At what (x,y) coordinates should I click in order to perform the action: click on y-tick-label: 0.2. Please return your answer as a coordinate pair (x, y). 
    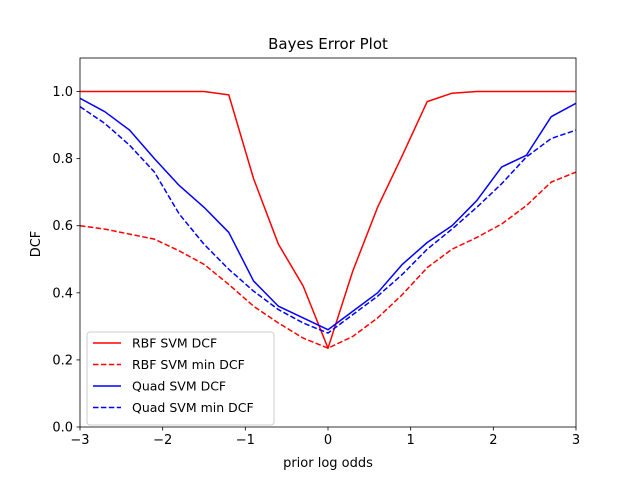
    Looking at the image, I should click on (62, 360).